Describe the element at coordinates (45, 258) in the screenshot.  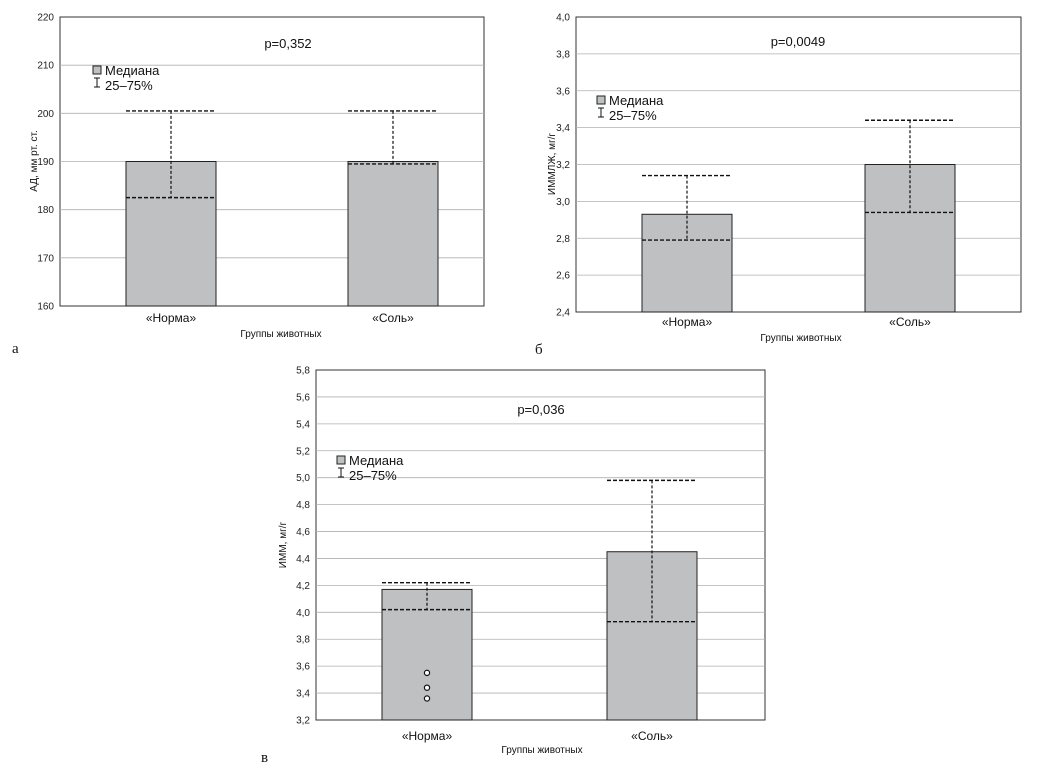
I see `y-tick-label: 170` at that location.